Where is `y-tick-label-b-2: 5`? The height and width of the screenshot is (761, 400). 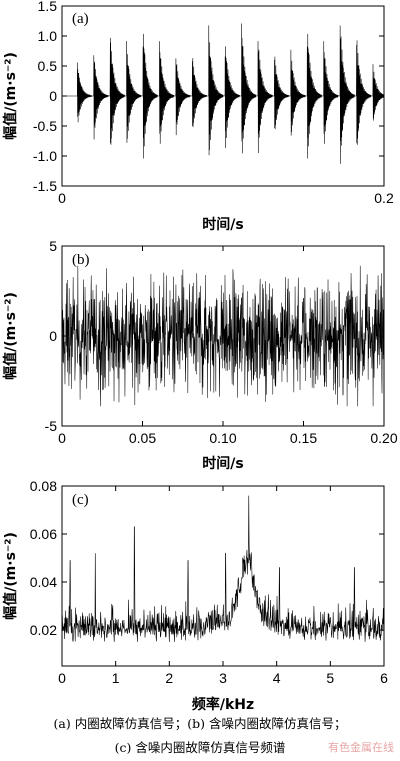
y-tick-label-b-2: 5 is located at coordinates (53, 246).